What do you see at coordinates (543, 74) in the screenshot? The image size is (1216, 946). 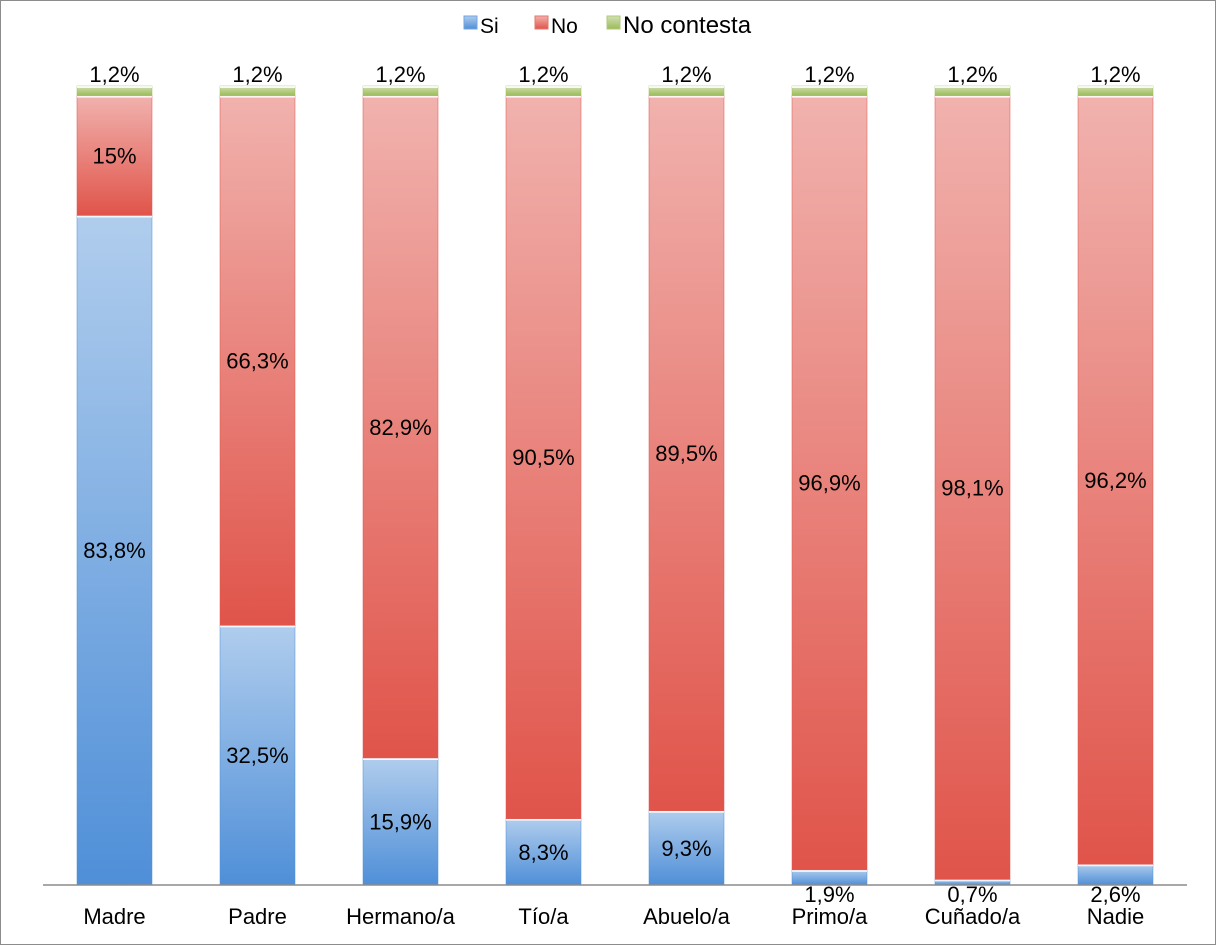 I see `data-label-no-contesta-tio-a: 1,2%` at bounding box center [543, 74].